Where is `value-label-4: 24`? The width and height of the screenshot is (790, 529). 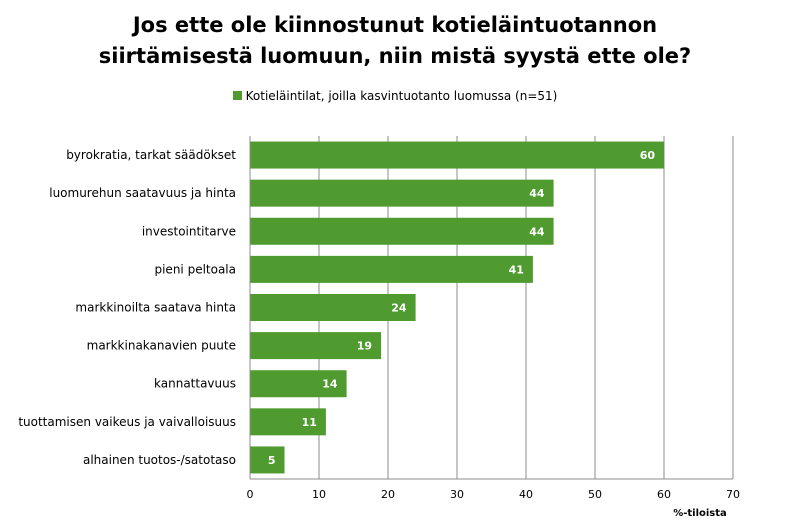 value-label-4: 24 is located at coordinates (399, 308).